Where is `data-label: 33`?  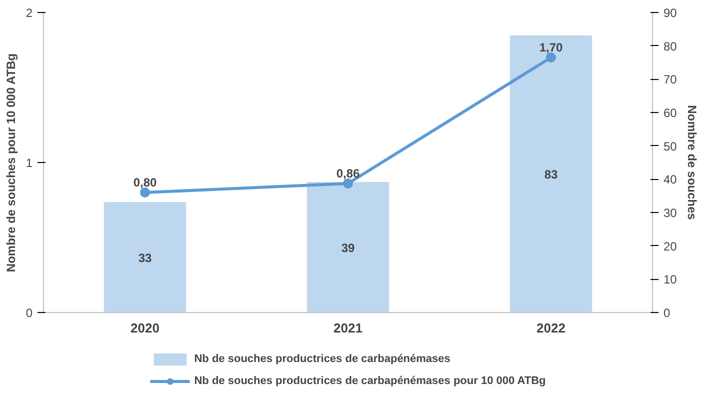
data-label: 33 is located at coordinates (145, 258).